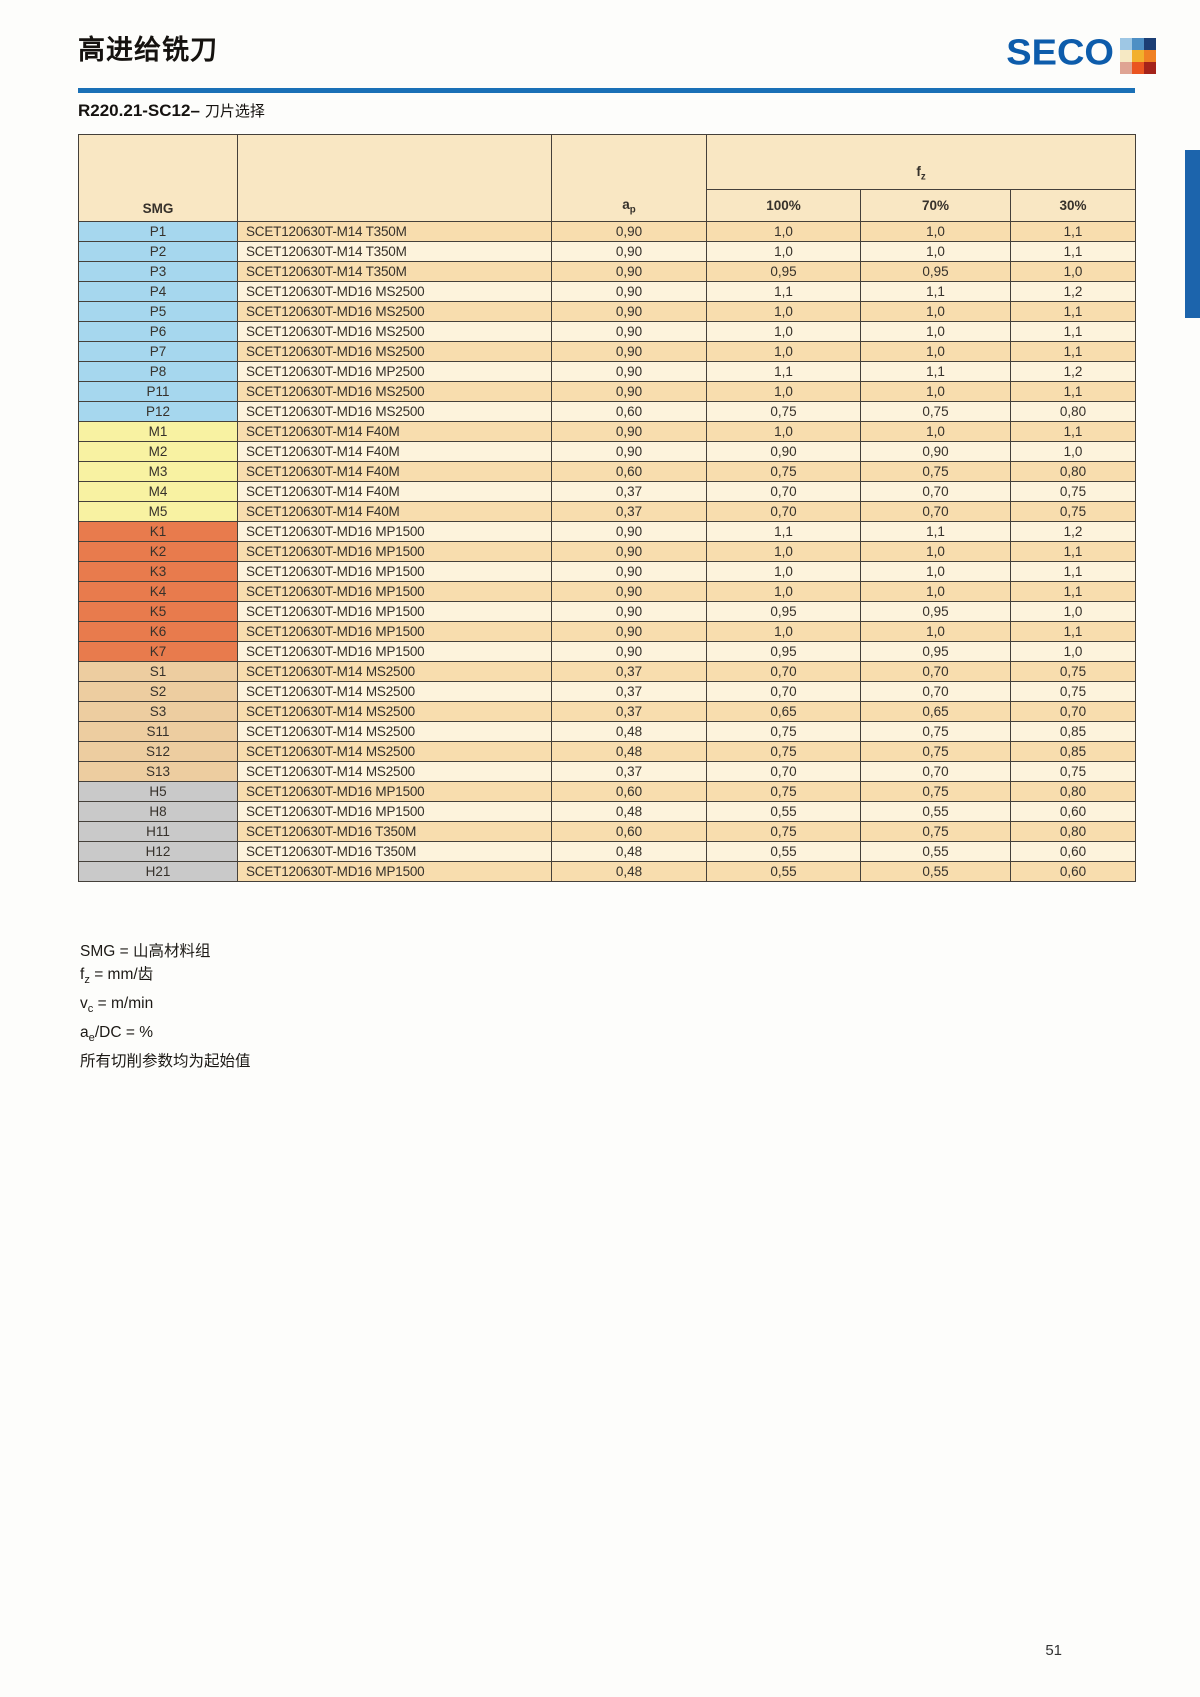 Image resolution: width=1200 pixels, height=1697 pixels. I want to click on smg-cell: S3, so click(158, 711).